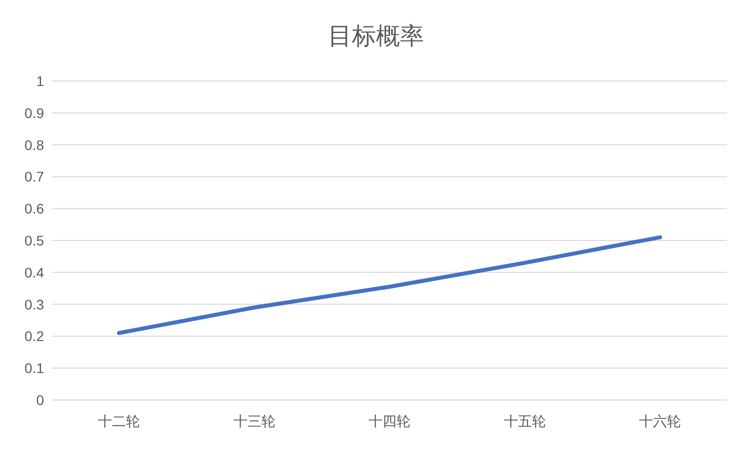 The height and width of the screenshot is (452, 752). What do you see at coordinates (34, 208) in the screenshot?
I see `y-tick-label: 0.6` at bounding box center [34, 208].